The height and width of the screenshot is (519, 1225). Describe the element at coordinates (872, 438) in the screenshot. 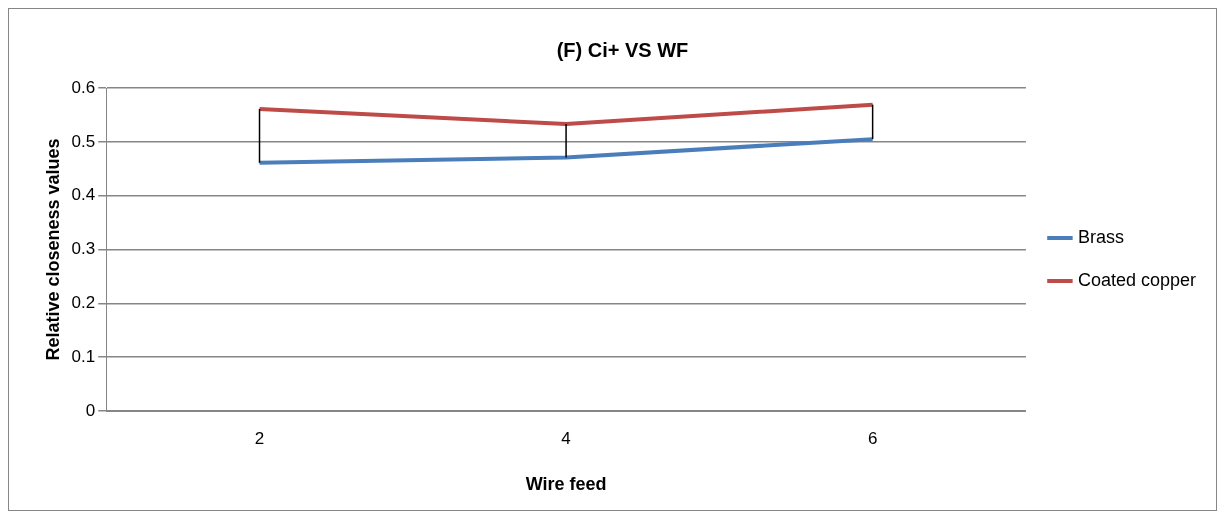

I see `x-tick-label: 6` at that location.